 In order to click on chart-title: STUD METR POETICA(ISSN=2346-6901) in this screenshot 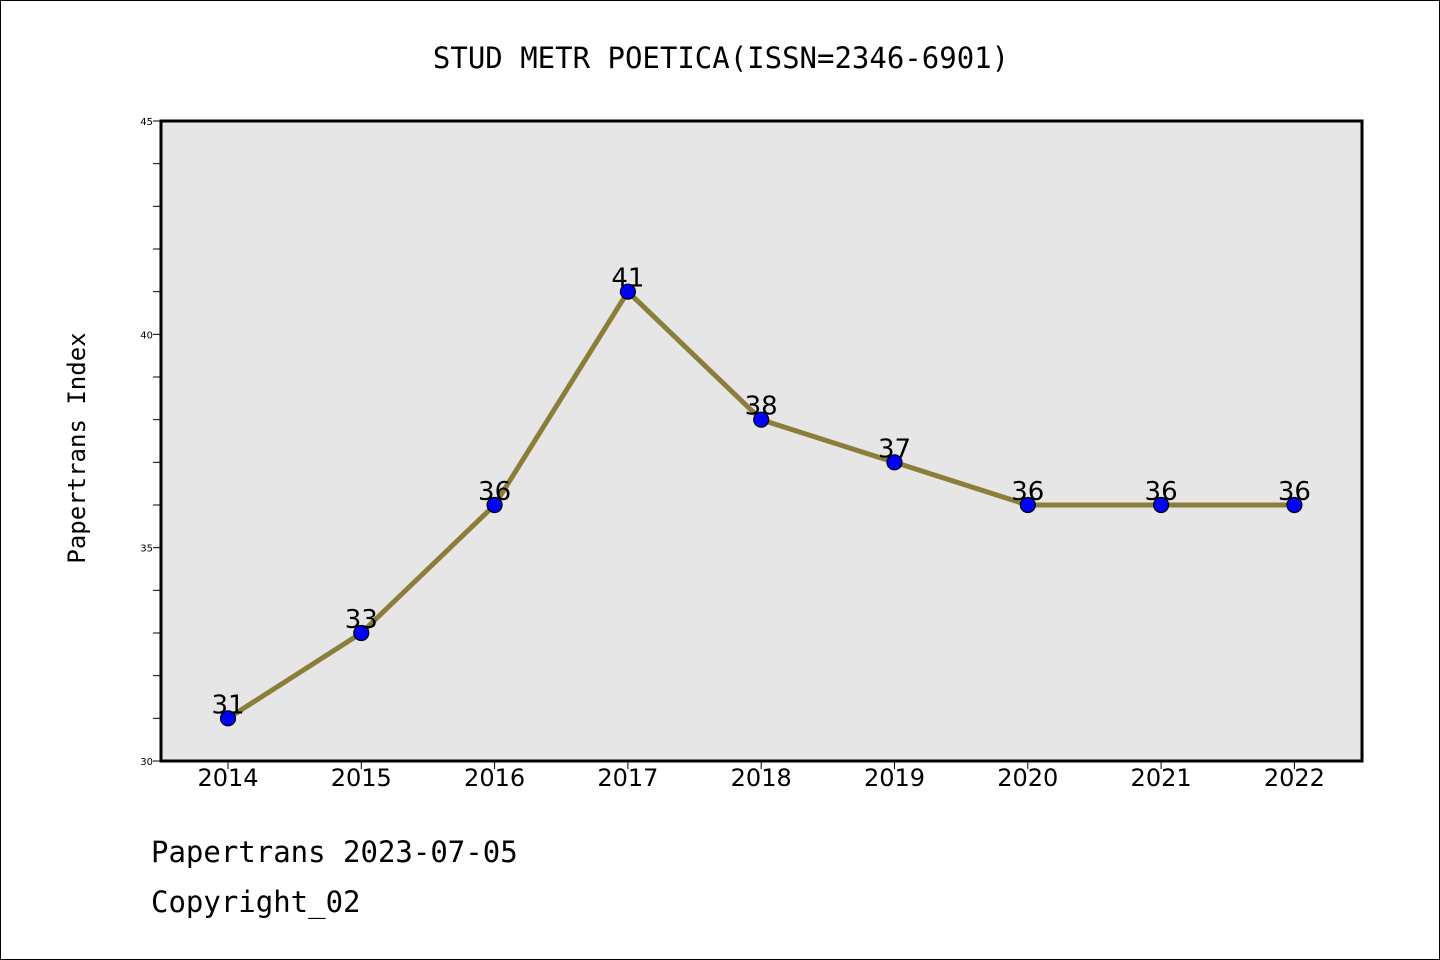, I will do `click(721, 58)`.